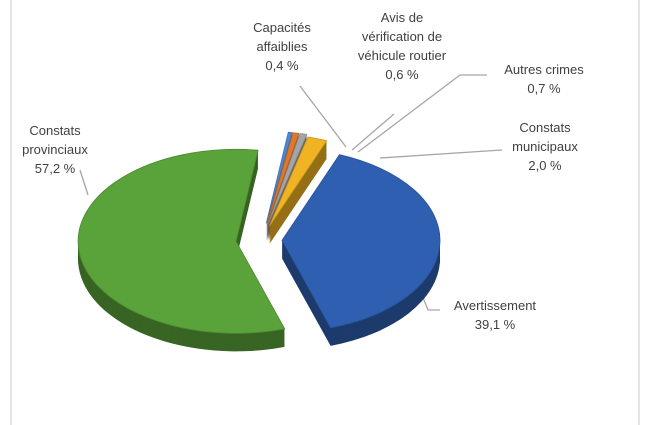 This screenshot has width=652, height=425. I want to click on value-label: 2,0 %, so click(545, 165).